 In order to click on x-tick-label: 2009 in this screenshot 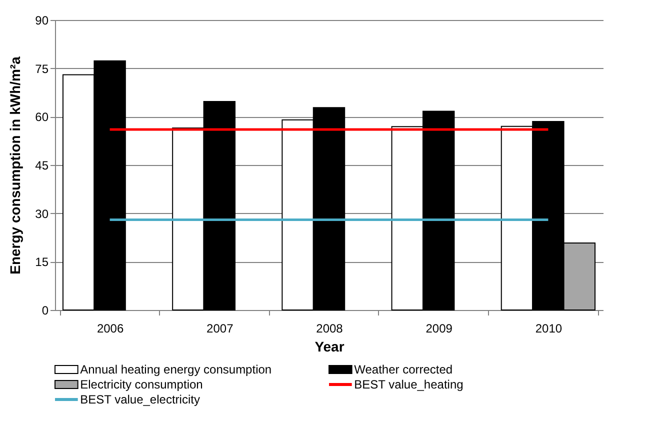, I will do `click(439, 329)`.